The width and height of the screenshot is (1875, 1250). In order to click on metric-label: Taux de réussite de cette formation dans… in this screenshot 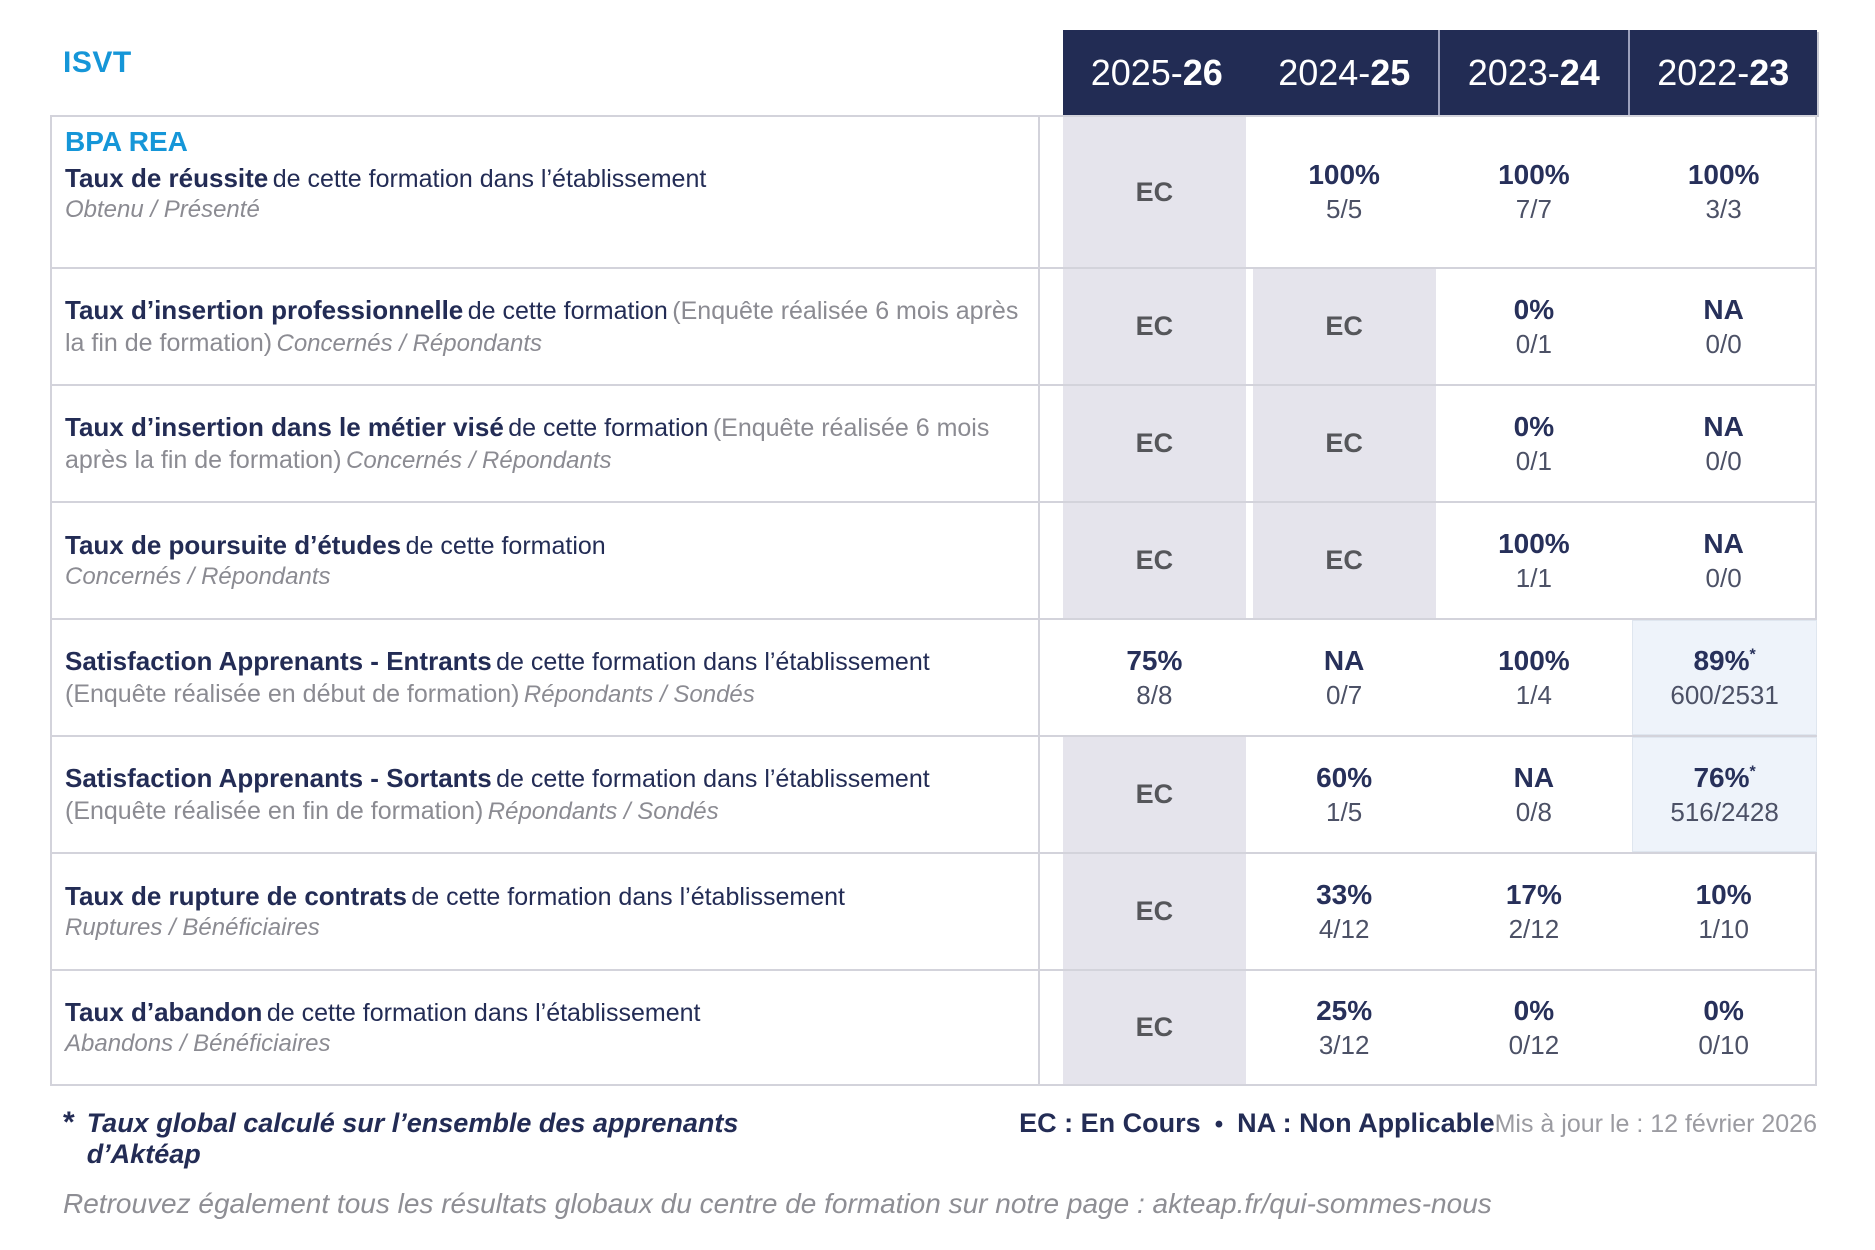, I will do `click(542, 194)`.